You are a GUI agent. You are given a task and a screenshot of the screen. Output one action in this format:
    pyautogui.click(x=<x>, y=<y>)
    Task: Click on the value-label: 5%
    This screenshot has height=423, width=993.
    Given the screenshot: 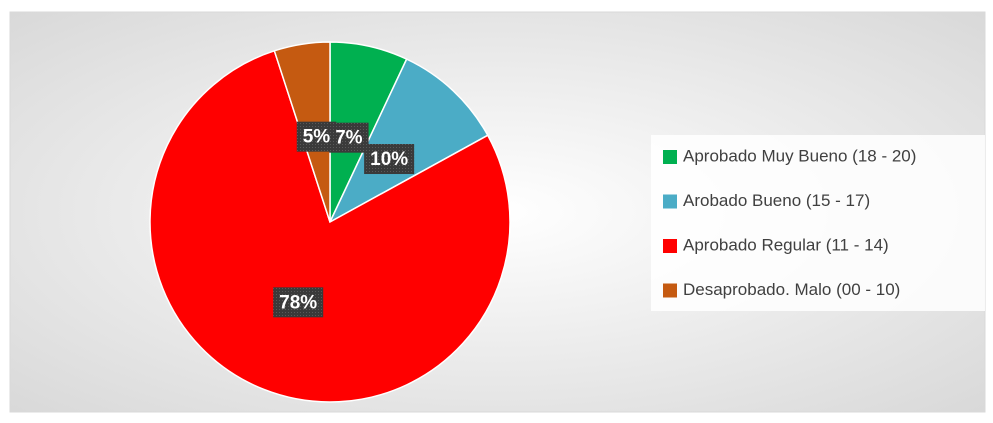 What is the action you would take?
    pyautogui.click(x=317, y=137)
    